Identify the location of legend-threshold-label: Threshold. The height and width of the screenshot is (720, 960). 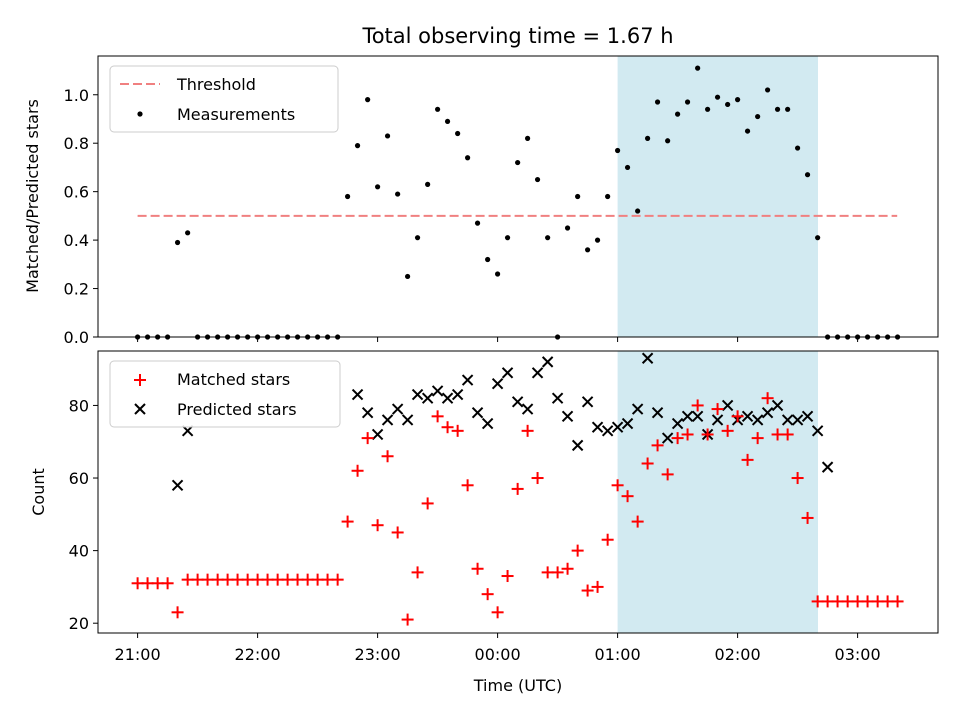
(216, 84).